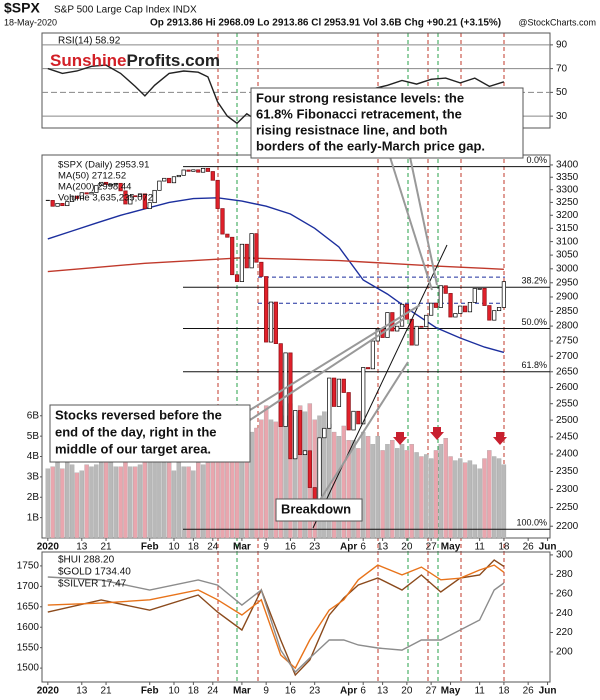 This screenshot has width=600, height=700. What do you see at coordinates (33, 415) in the screenshot?
I see `y2-tick-label: 6B` at bounding box center [33, 415].